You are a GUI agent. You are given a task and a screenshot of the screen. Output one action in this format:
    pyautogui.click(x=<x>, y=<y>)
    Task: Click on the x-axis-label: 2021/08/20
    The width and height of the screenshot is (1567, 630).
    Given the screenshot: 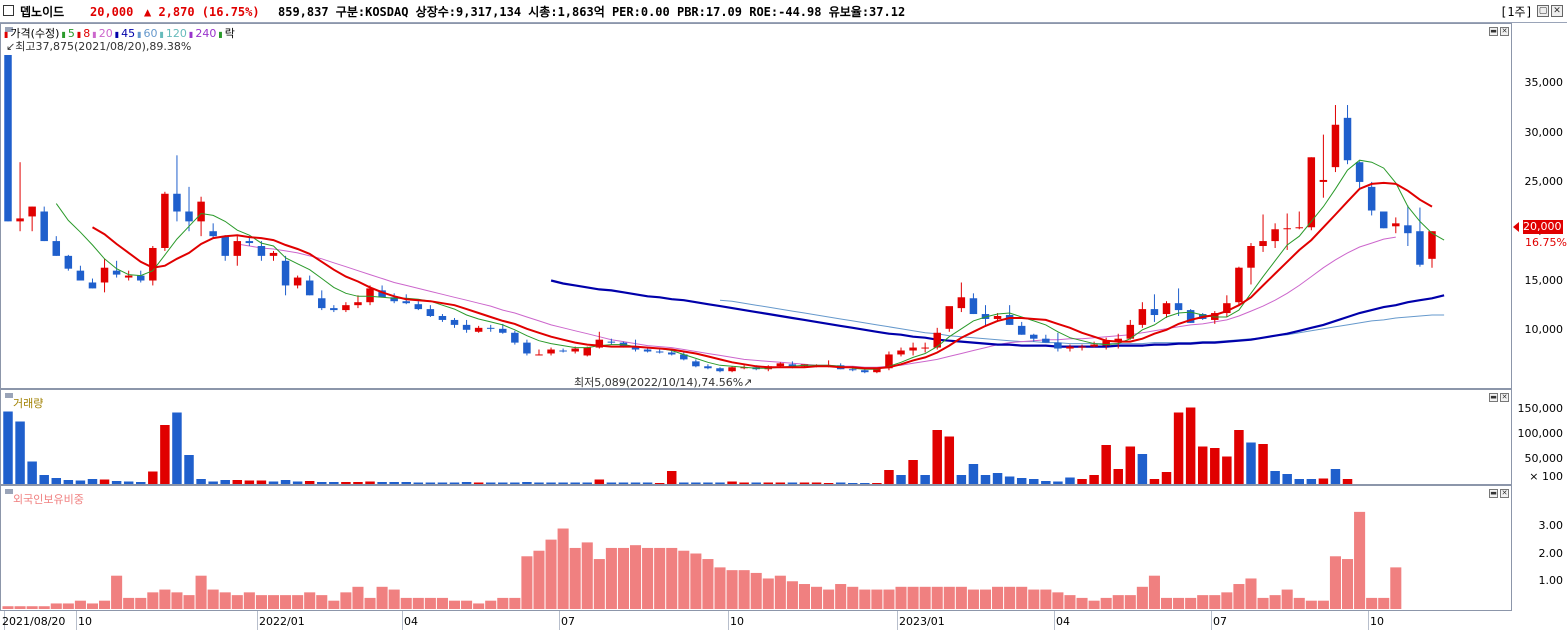 What is the action you would take?
    pyautogui.click(x=34, y=621)
    